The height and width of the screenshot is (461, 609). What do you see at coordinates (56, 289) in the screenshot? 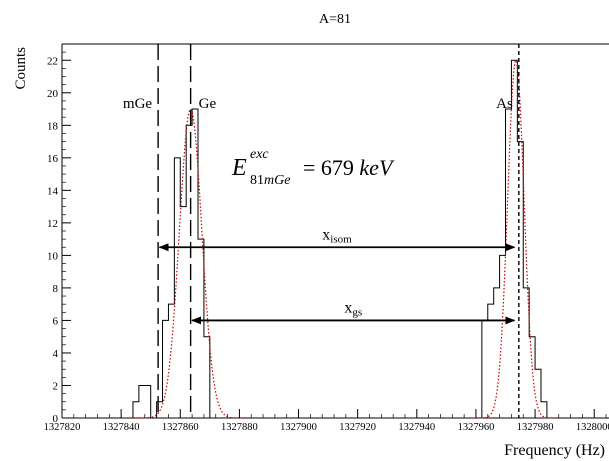
I see `y-tick-label: 8` at bounding box center [56, 289].